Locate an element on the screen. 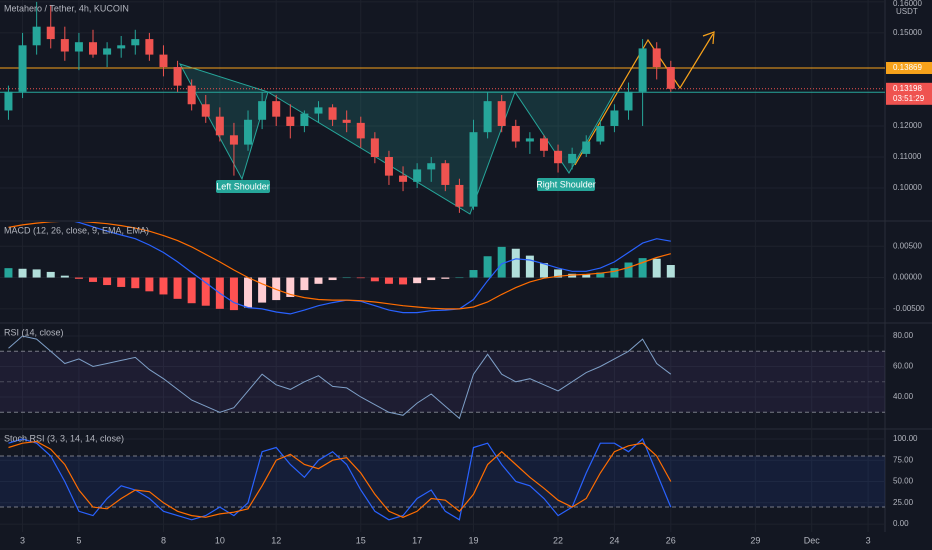 The height and width of the screenshot is (550, 932). x-tick-label: 17 is located at coordinates (417, 540).